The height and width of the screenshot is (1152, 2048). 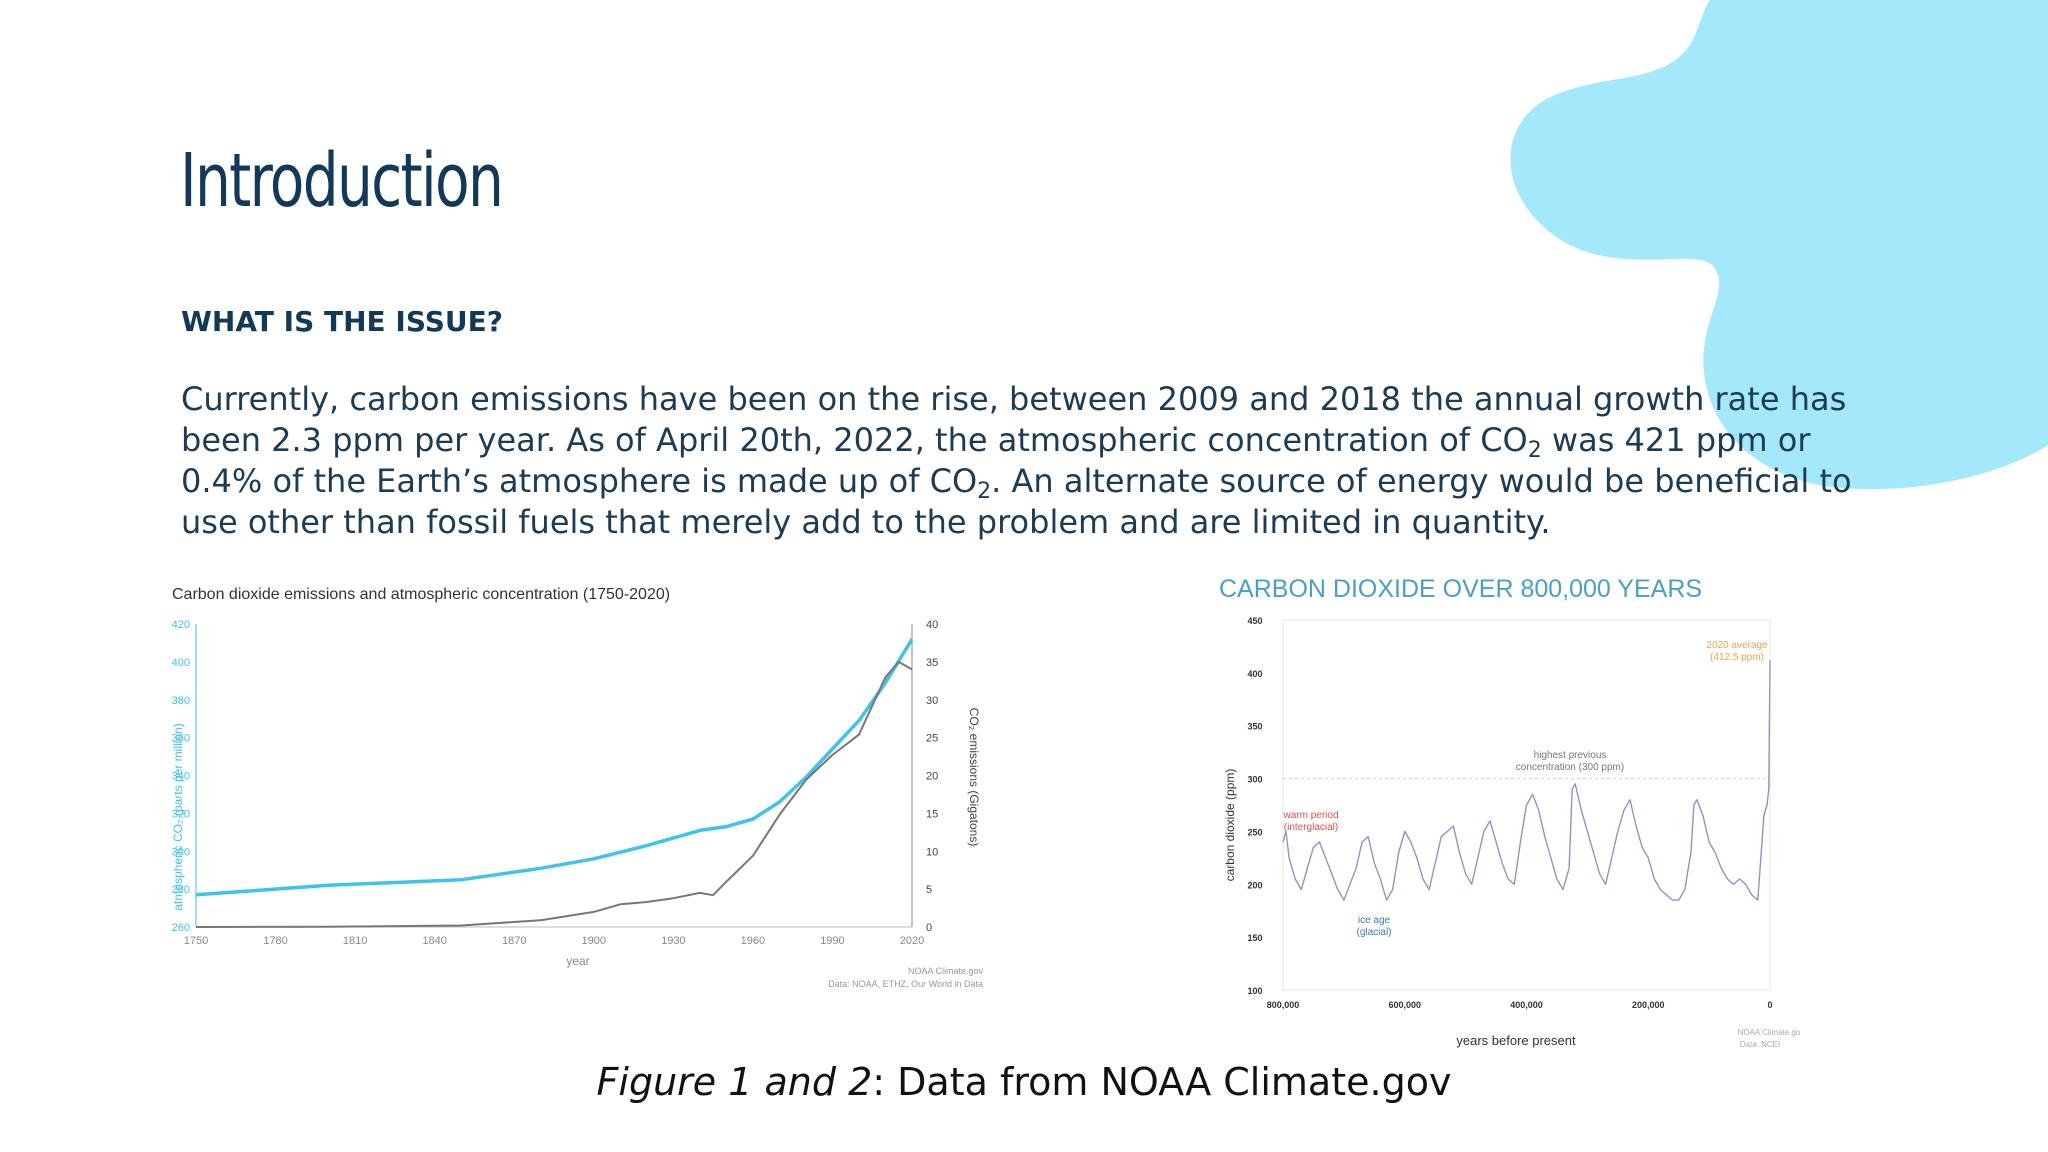 I want to click on y-left-tick-label: 360, so click(x=181, y=739).